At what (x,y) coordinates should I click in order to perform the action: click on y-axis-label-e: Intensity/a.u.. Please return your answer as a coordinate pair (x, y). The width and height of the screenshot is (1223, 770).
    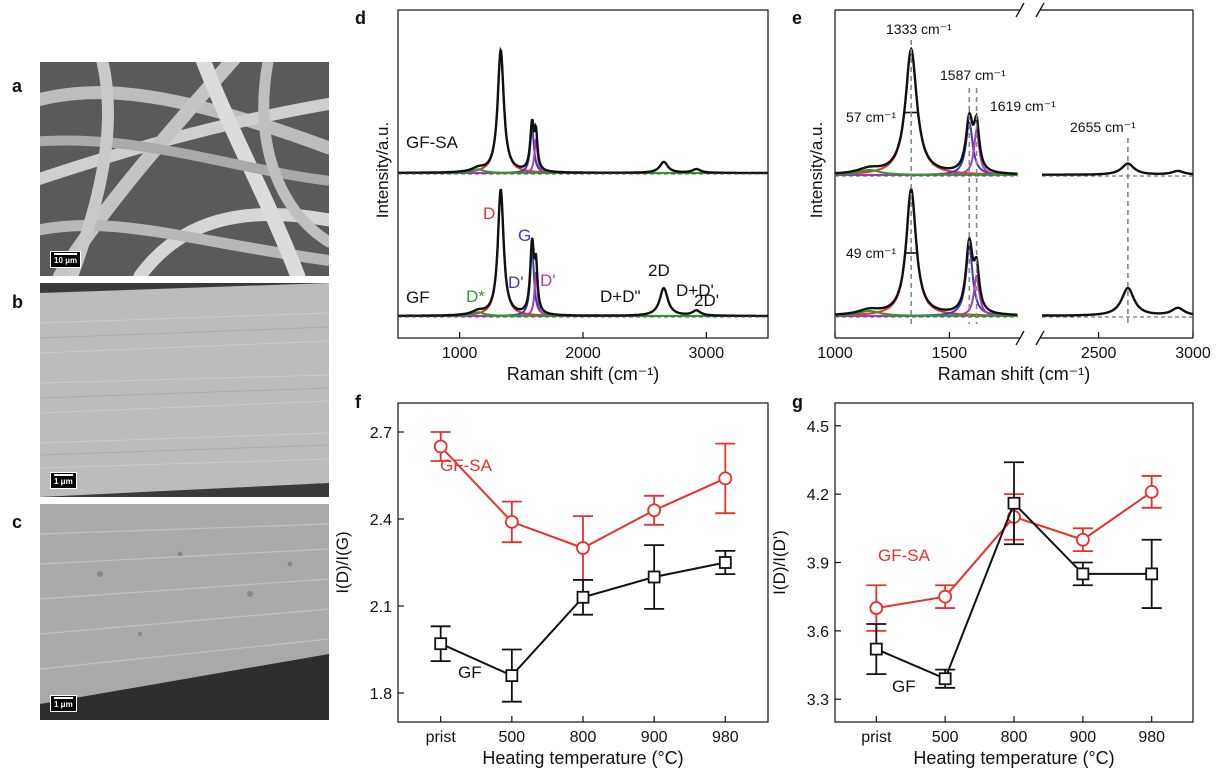
    Looking at the image, I should click on (816, 170).